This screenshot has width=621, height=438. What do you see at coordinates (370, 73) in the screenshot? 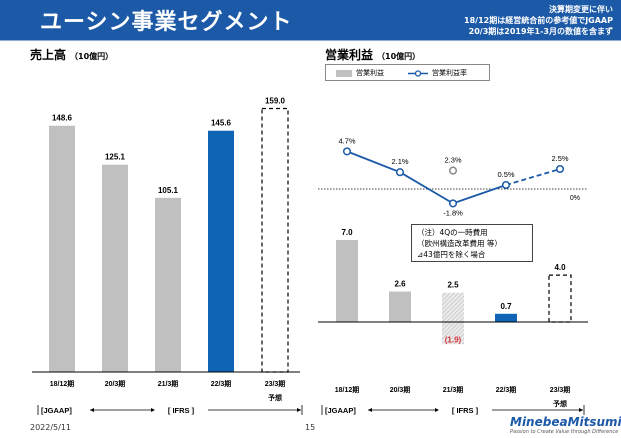
I see `legend-bar-label: 営業利益` at bounding box center [370, 73].